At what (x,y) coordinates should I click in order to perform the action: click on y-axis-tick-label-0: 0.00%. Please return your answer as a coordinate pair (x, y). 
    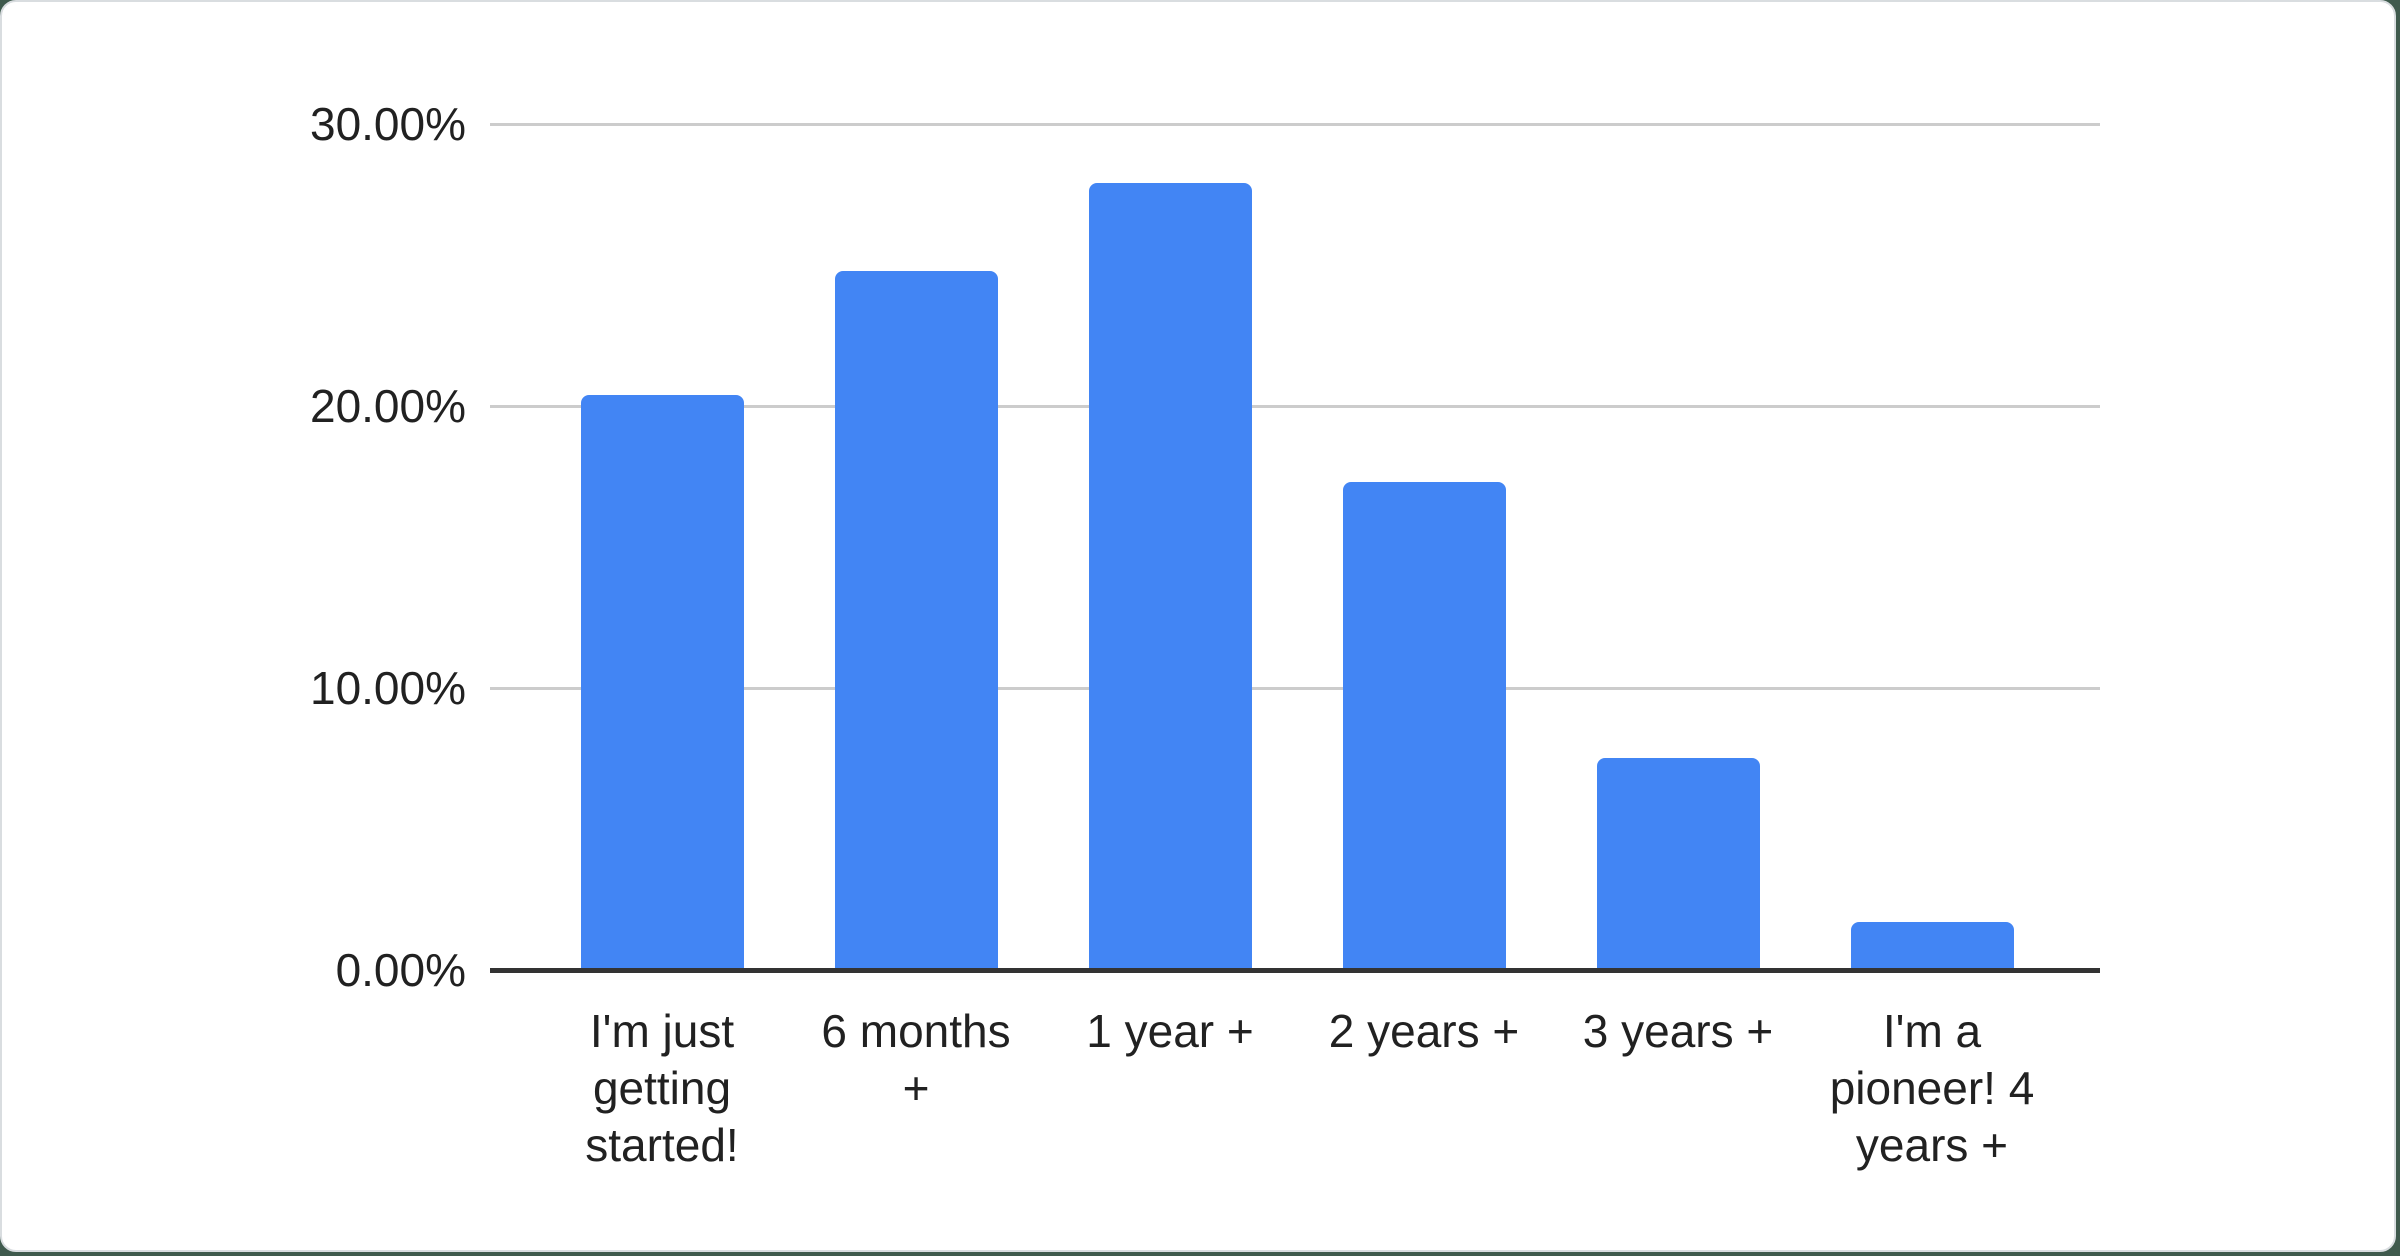
    Looking at the image, I should click on (400, 970).